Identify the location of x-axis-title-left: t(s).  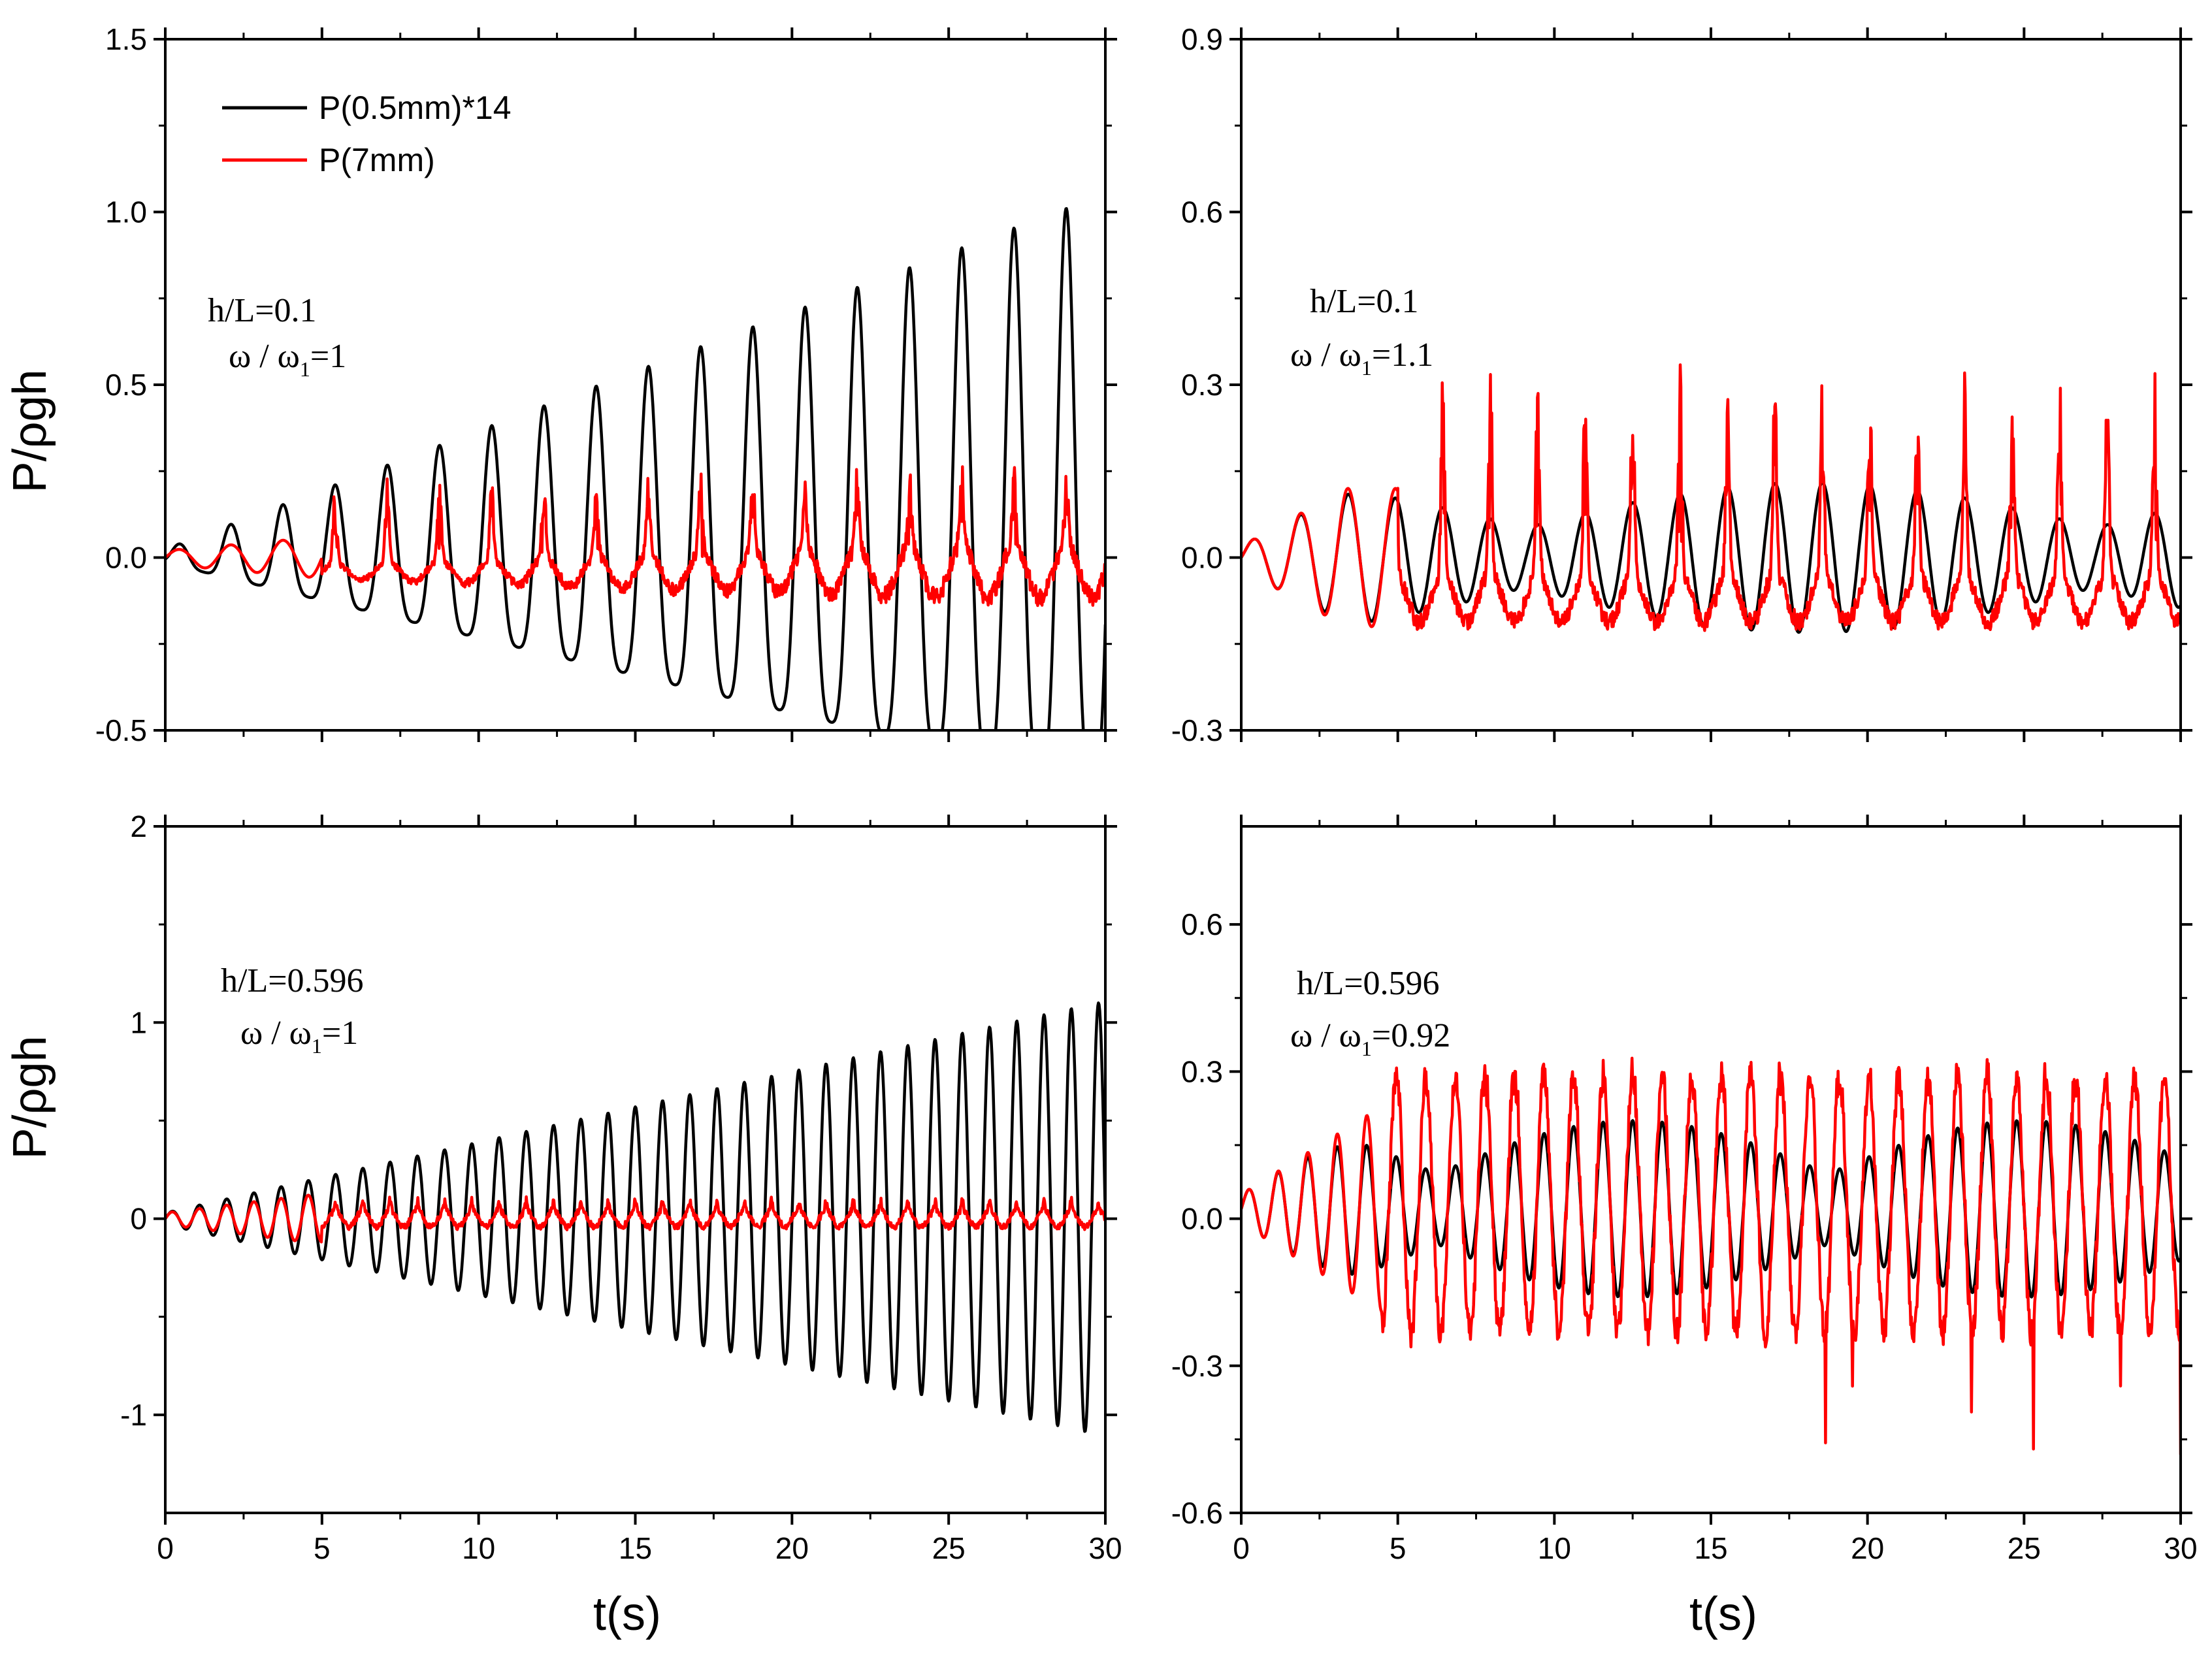
(627, 1614).